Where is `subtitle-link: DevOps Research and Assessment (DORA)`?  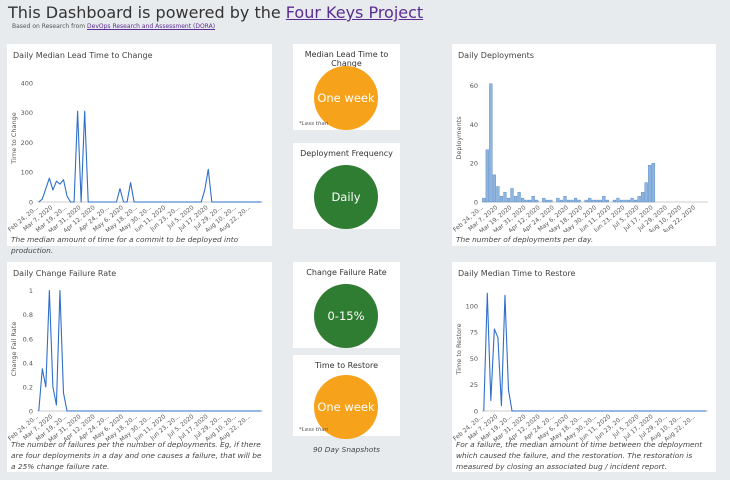 subtitle-link: DevOps Research and Assessment (DORA) is located at coordinates (151, 26).